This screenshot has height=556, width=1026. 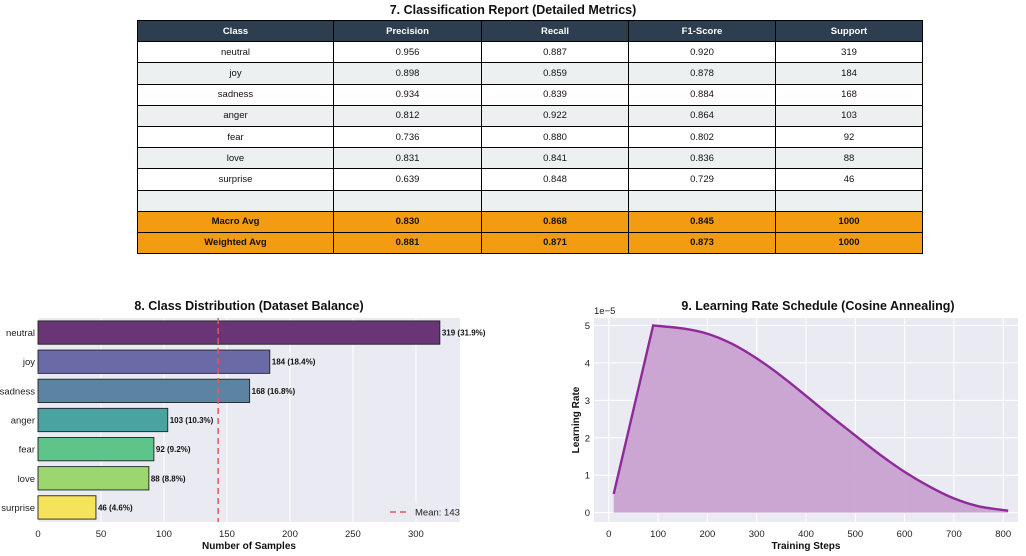 What do you see at coordinates (757, 534) in the screenshot?
I see `x-tick-label: 300` at bounding box center [757, 534].